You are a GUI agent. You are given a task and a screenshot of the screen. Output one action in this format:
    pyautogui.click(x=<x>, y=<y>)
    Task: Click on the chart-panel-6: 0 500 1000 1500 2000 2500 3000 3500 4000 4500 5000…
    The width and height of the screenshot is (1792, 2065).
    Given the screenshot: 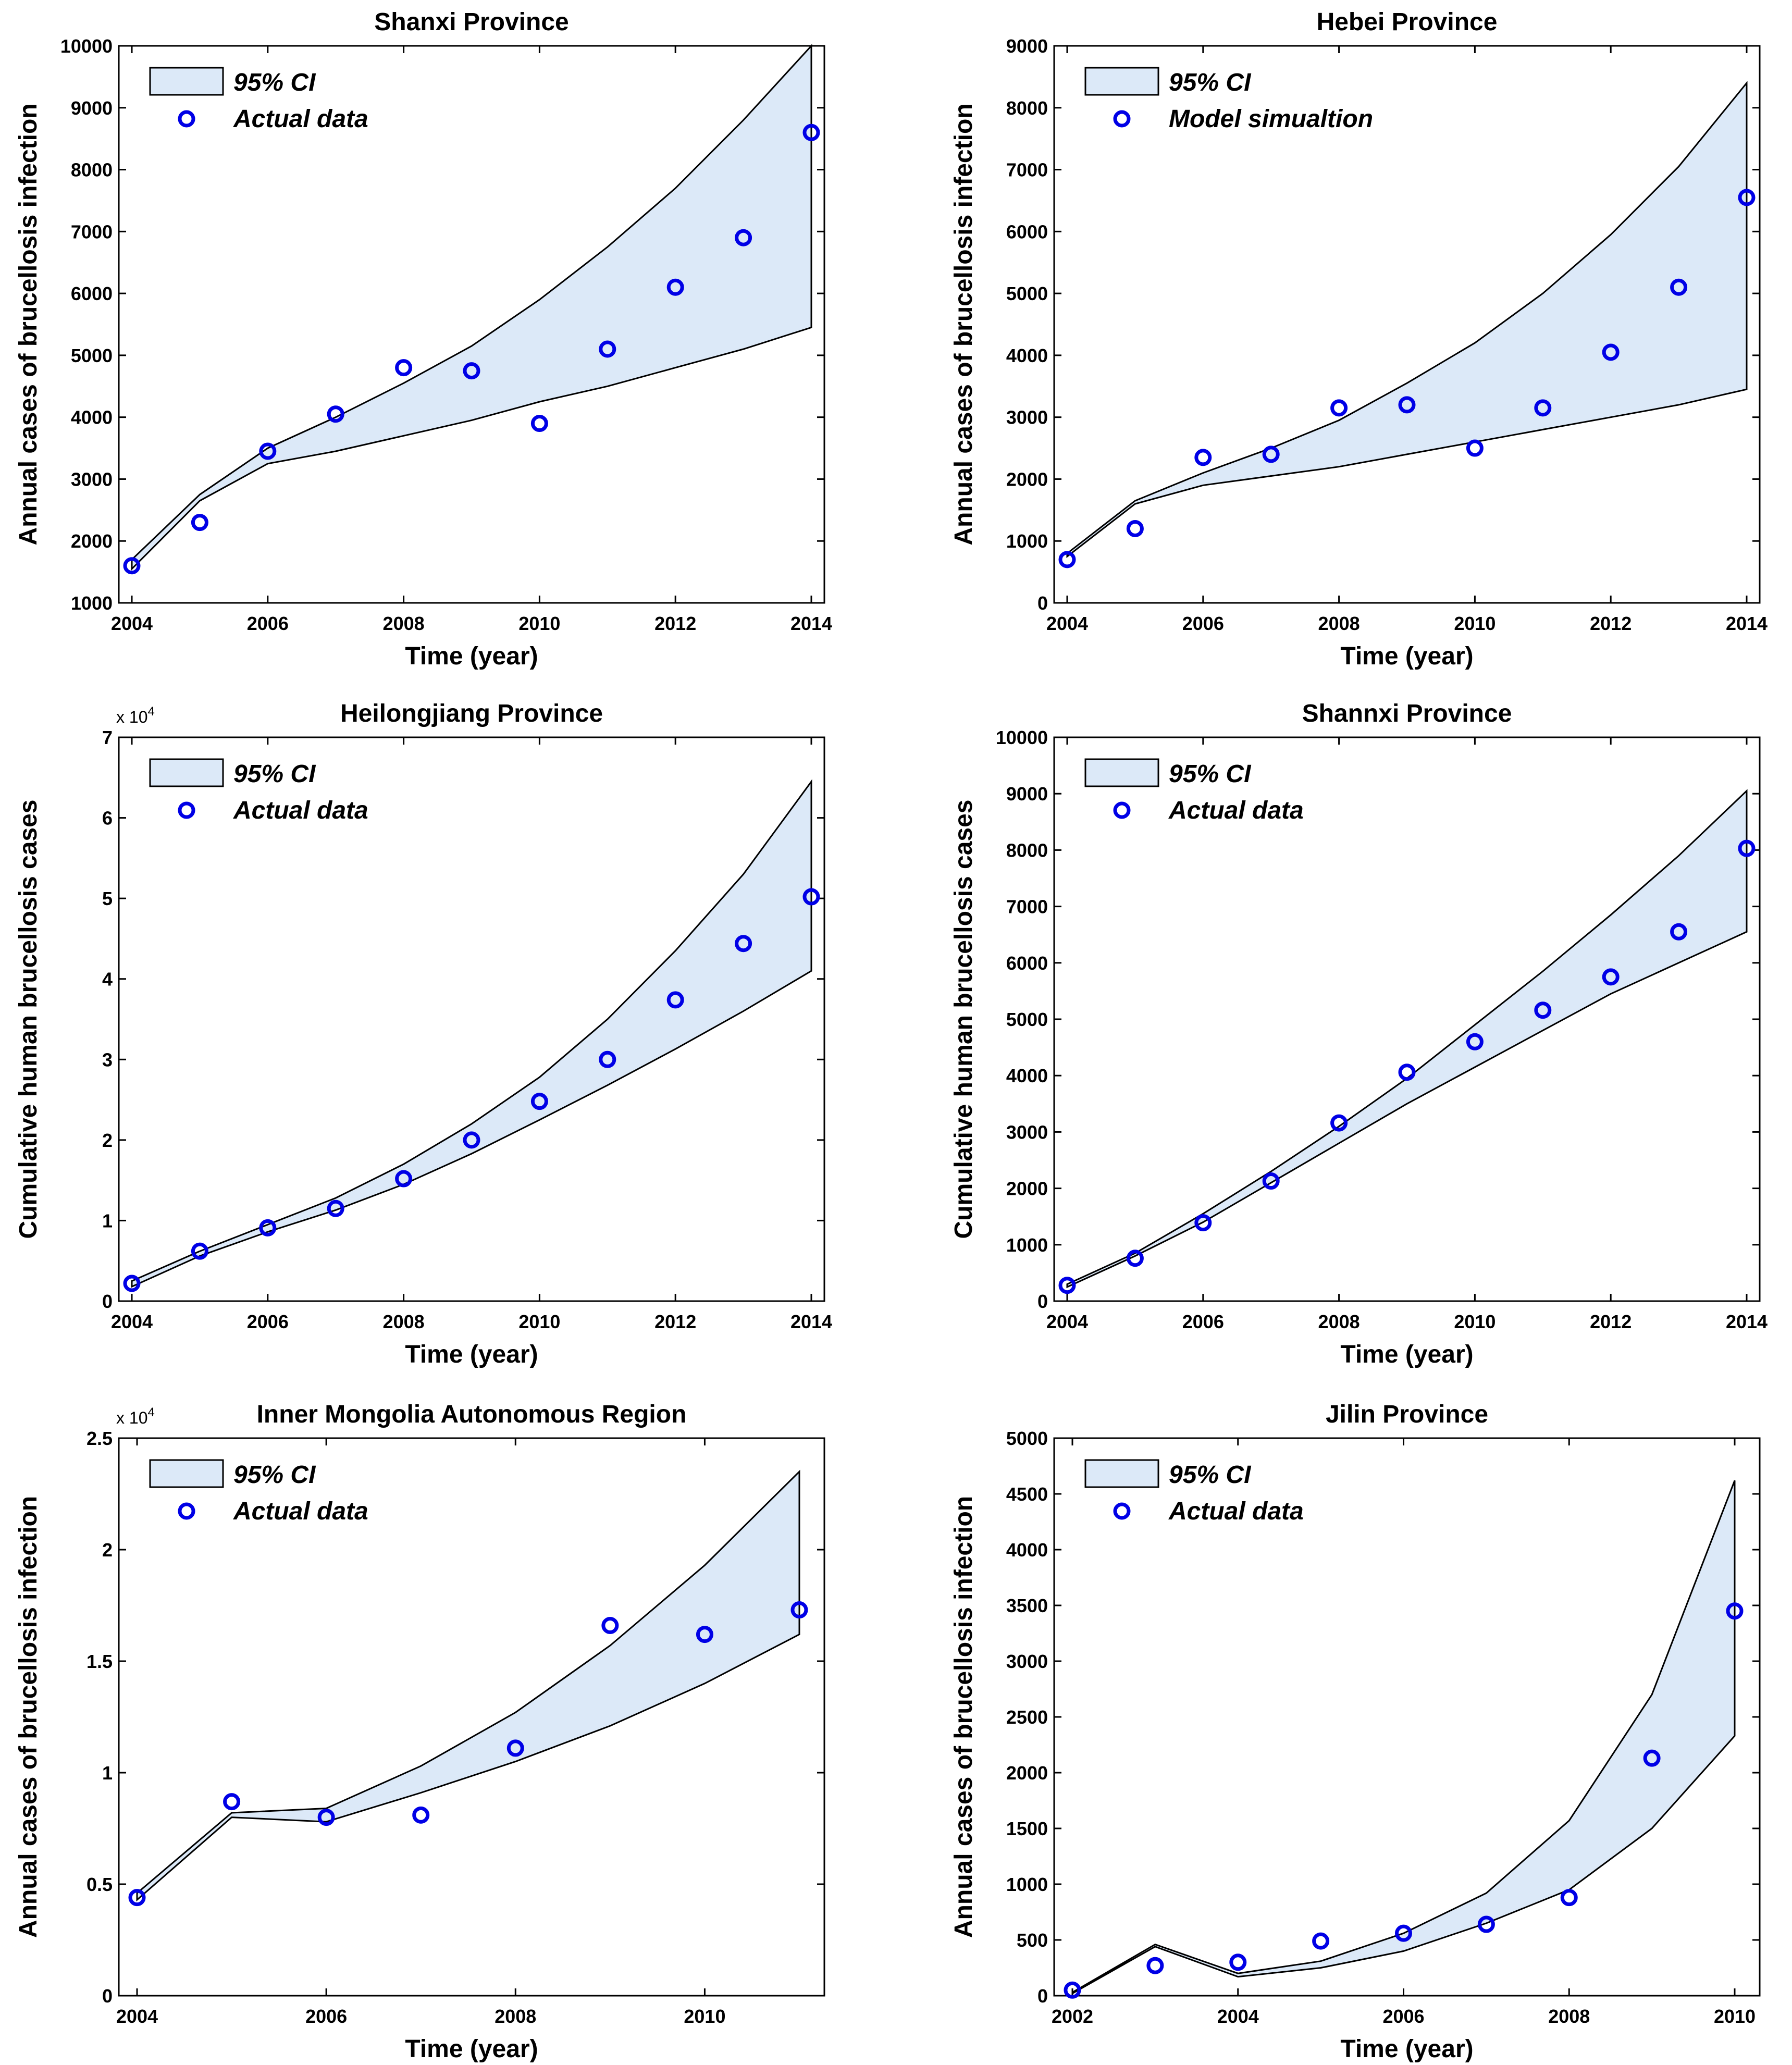 What is the action you would take?
    pyautogui.click(x=1355, y=1732)
    